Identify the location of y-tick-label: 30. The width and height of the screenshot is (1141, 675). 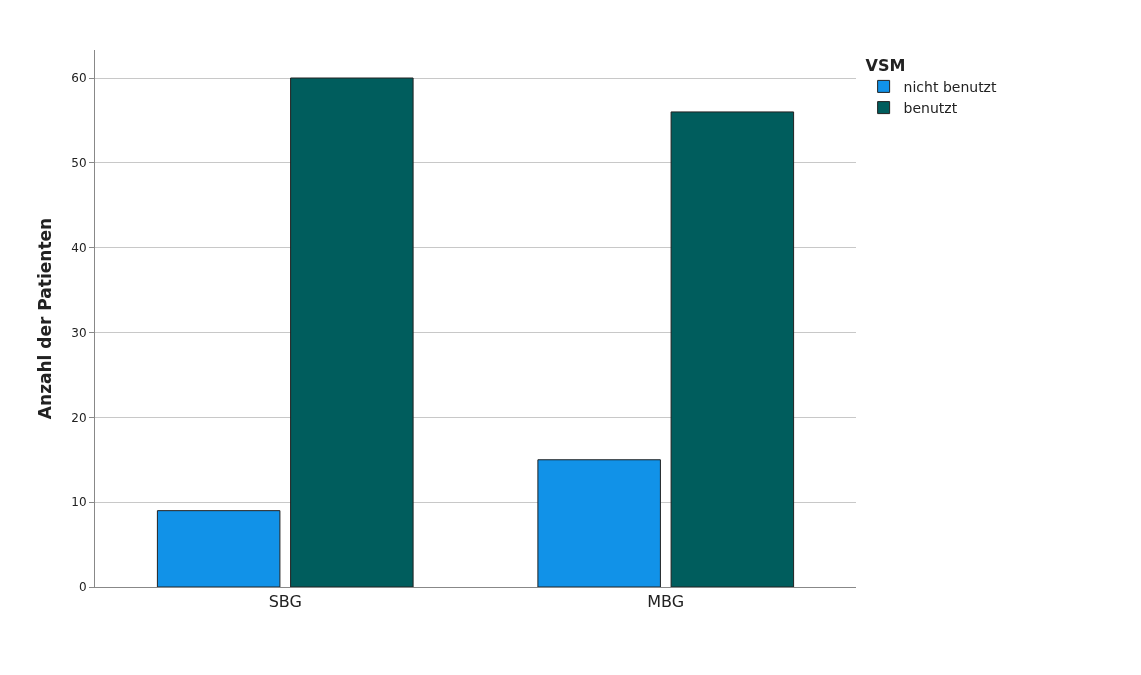
(79, 332).